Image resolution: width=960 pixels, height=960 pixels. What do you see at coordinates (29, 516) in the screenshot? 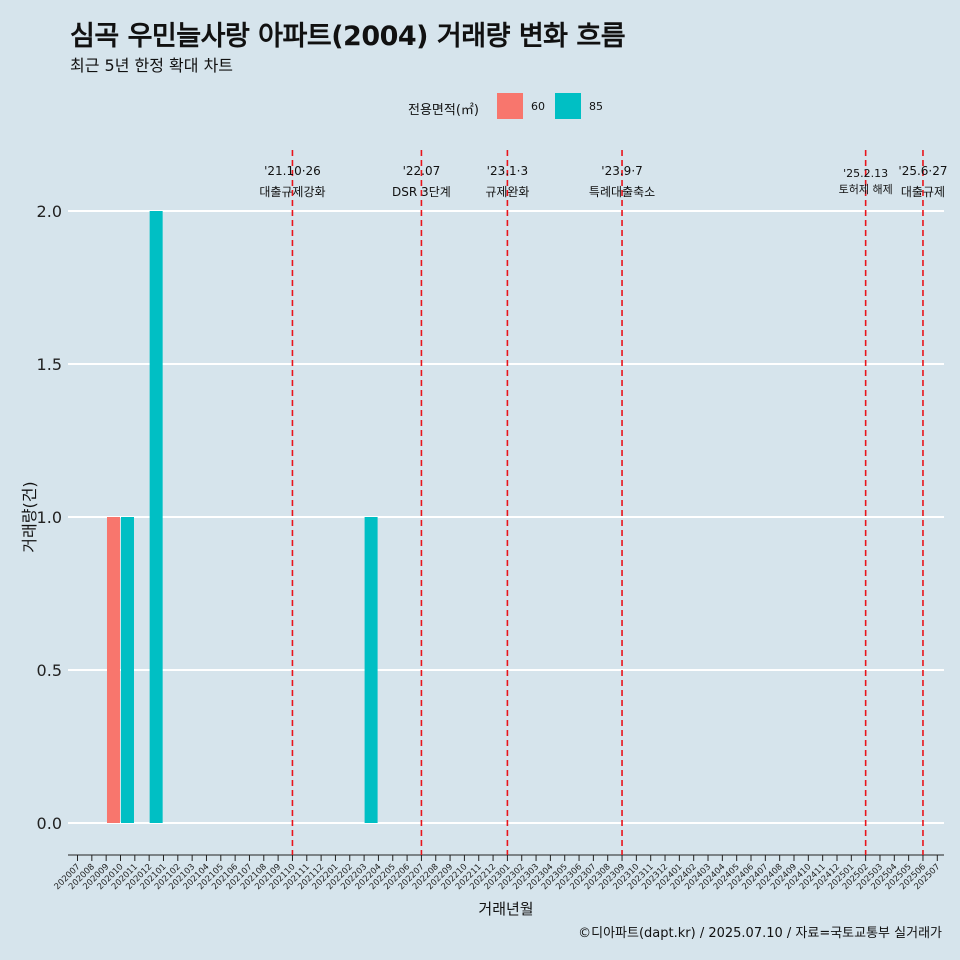
I see `y-axis-title: 거래량(건)` at bounding box center [29, 516].